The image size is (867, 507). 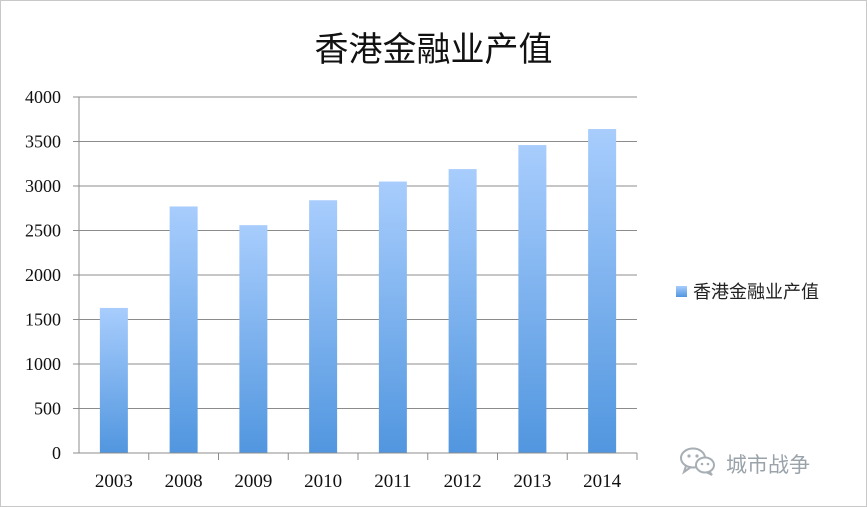 I want to click on wechat-icon, so click(x=698, y=463).